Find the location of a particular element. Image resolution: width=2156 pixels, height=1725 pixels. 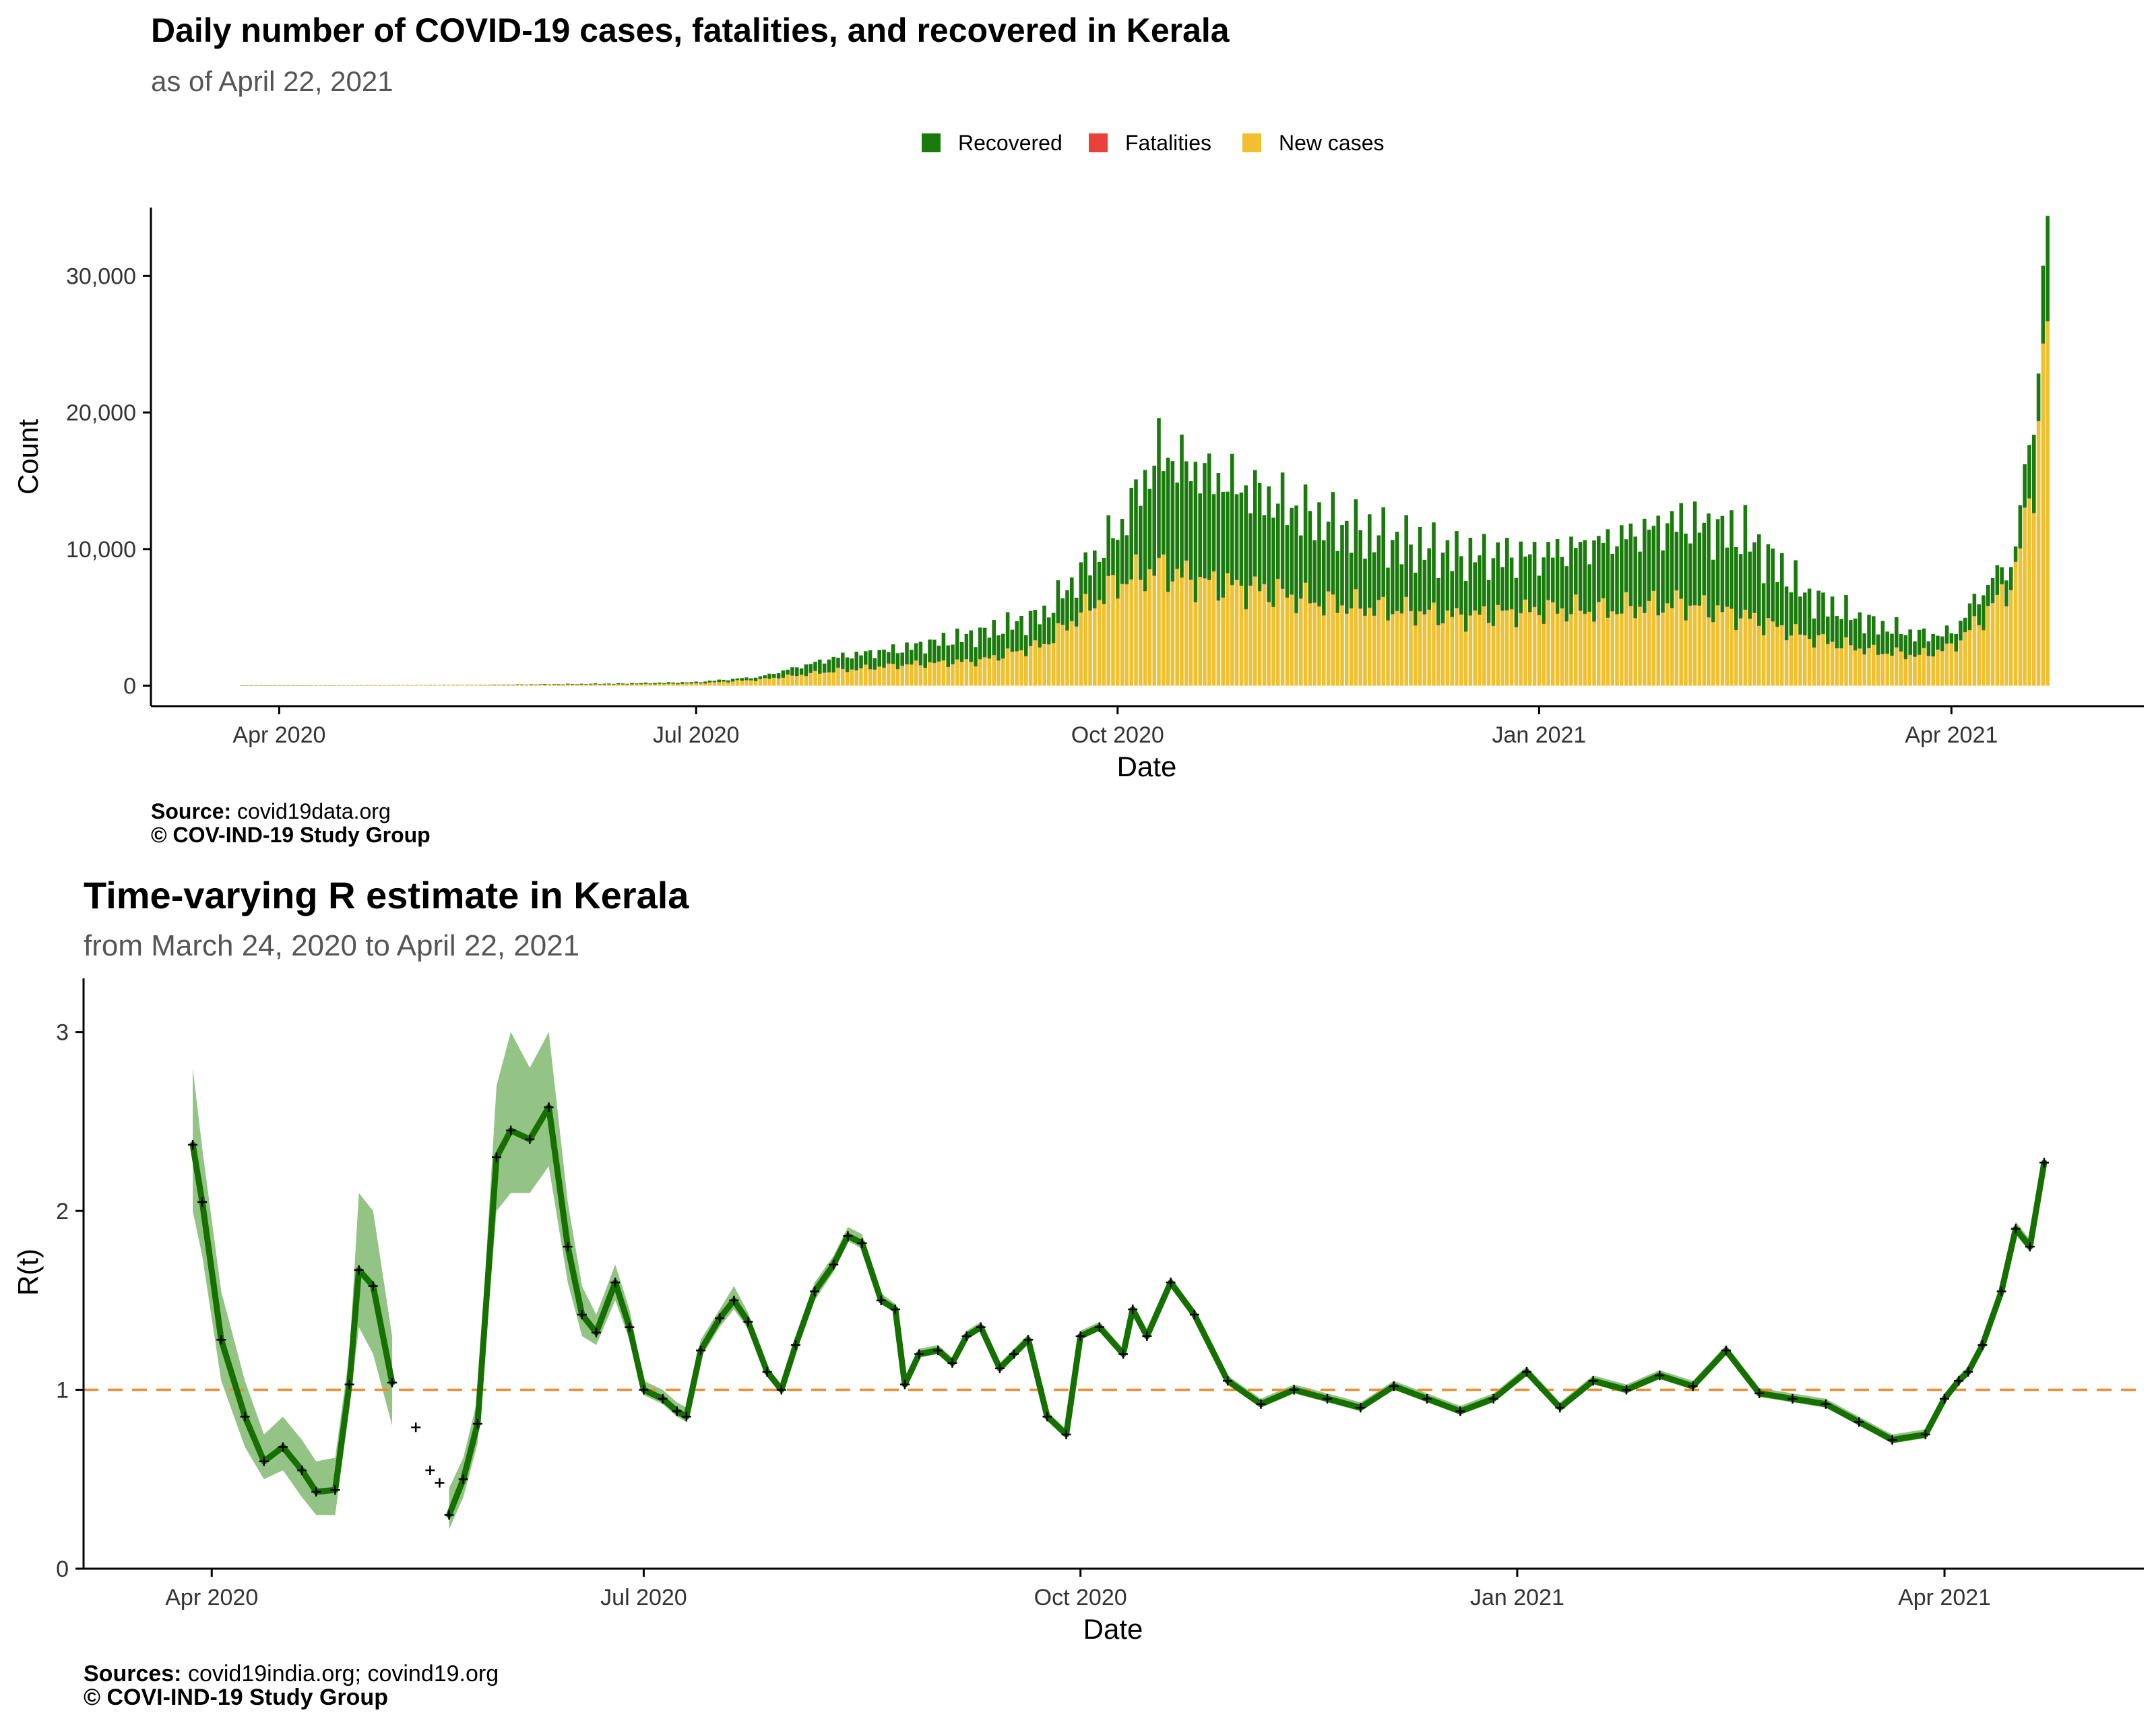

legend-swatch-fatalities is located at coordinates (1098, 142).